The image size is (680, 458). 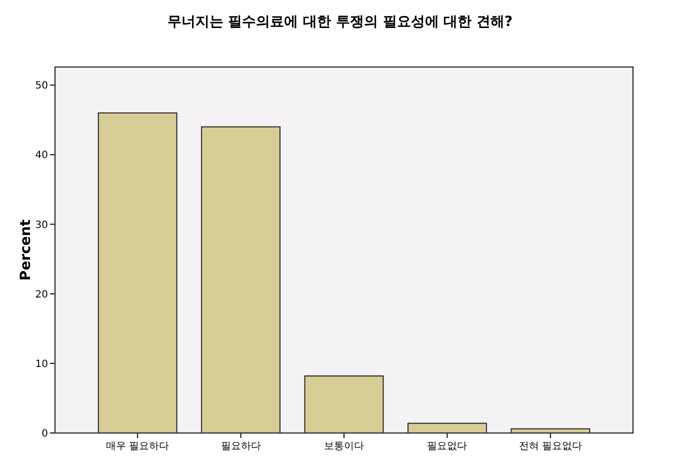 What do you see at coordinates (41, 294) in the screenshot?
I see `y-tick-label: 20` at bounding box center [41, 294].